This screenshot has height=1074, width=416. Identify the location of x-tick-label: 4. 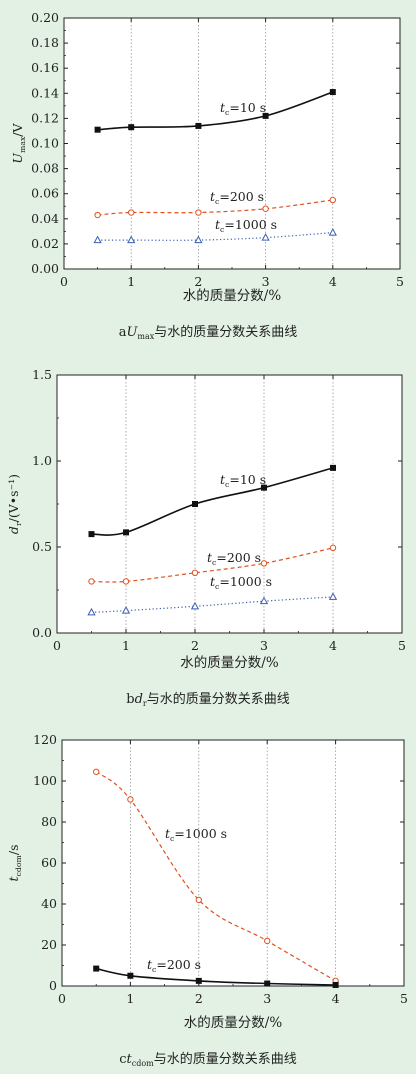
(333, 645).